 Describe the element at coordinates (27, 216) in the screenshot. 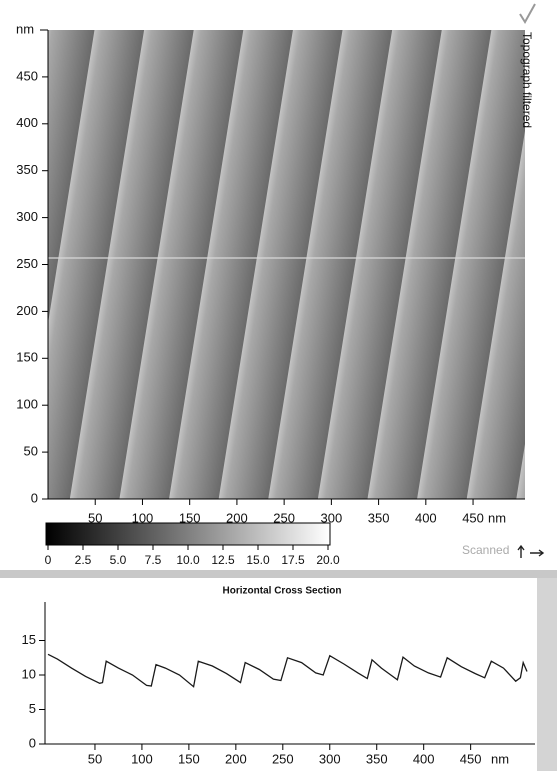

I see `y-tick-label: 300` at that location.